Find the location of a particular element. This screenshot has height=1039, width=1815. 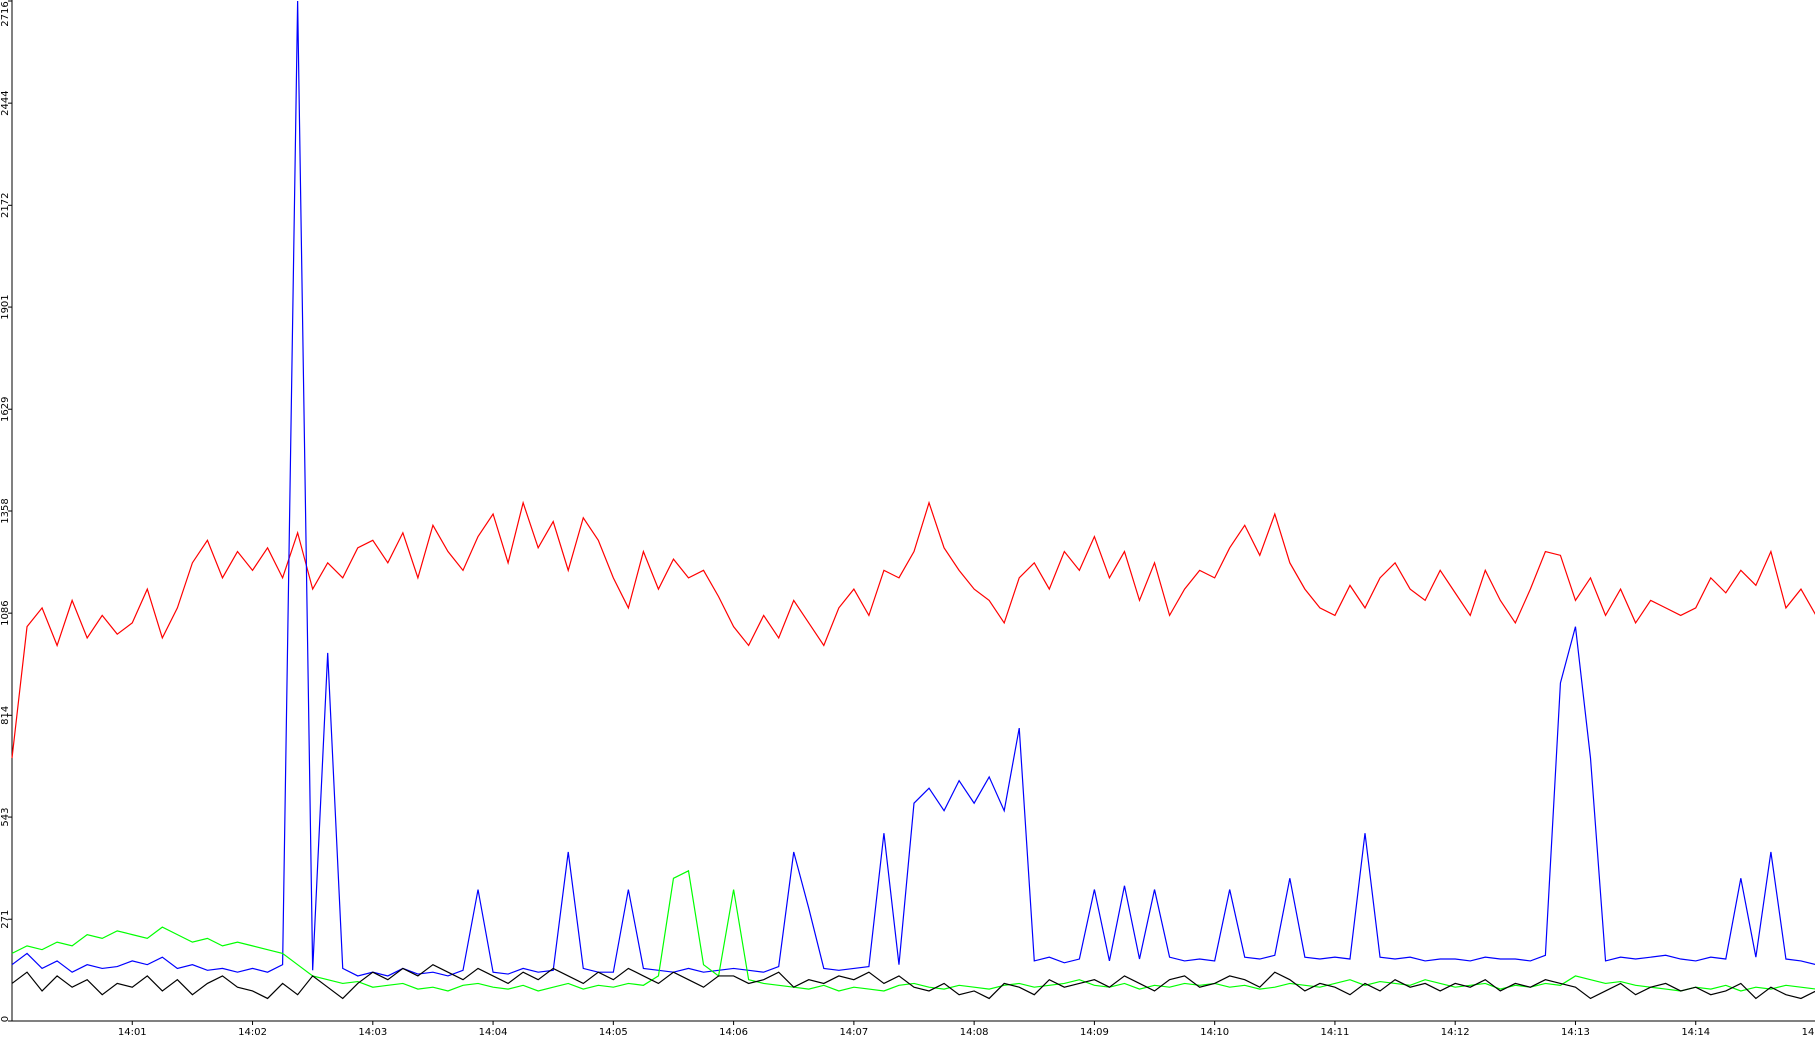

x-tick-label: 14:06 is located at coordinates (733, 1032).